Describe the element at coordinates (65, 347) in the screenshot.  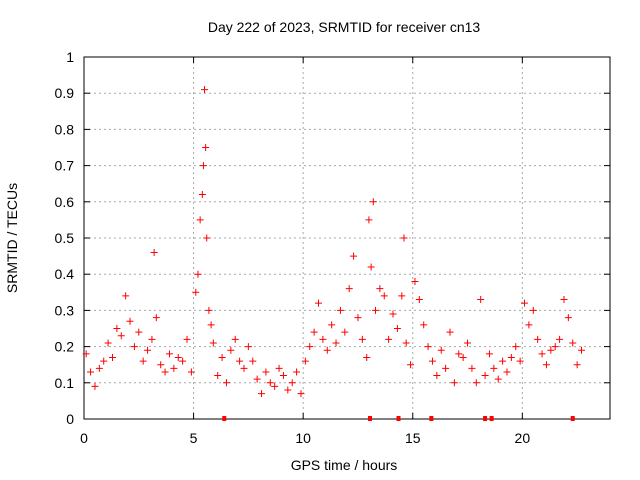
I see `y-tick-label: 0.2` at that location.